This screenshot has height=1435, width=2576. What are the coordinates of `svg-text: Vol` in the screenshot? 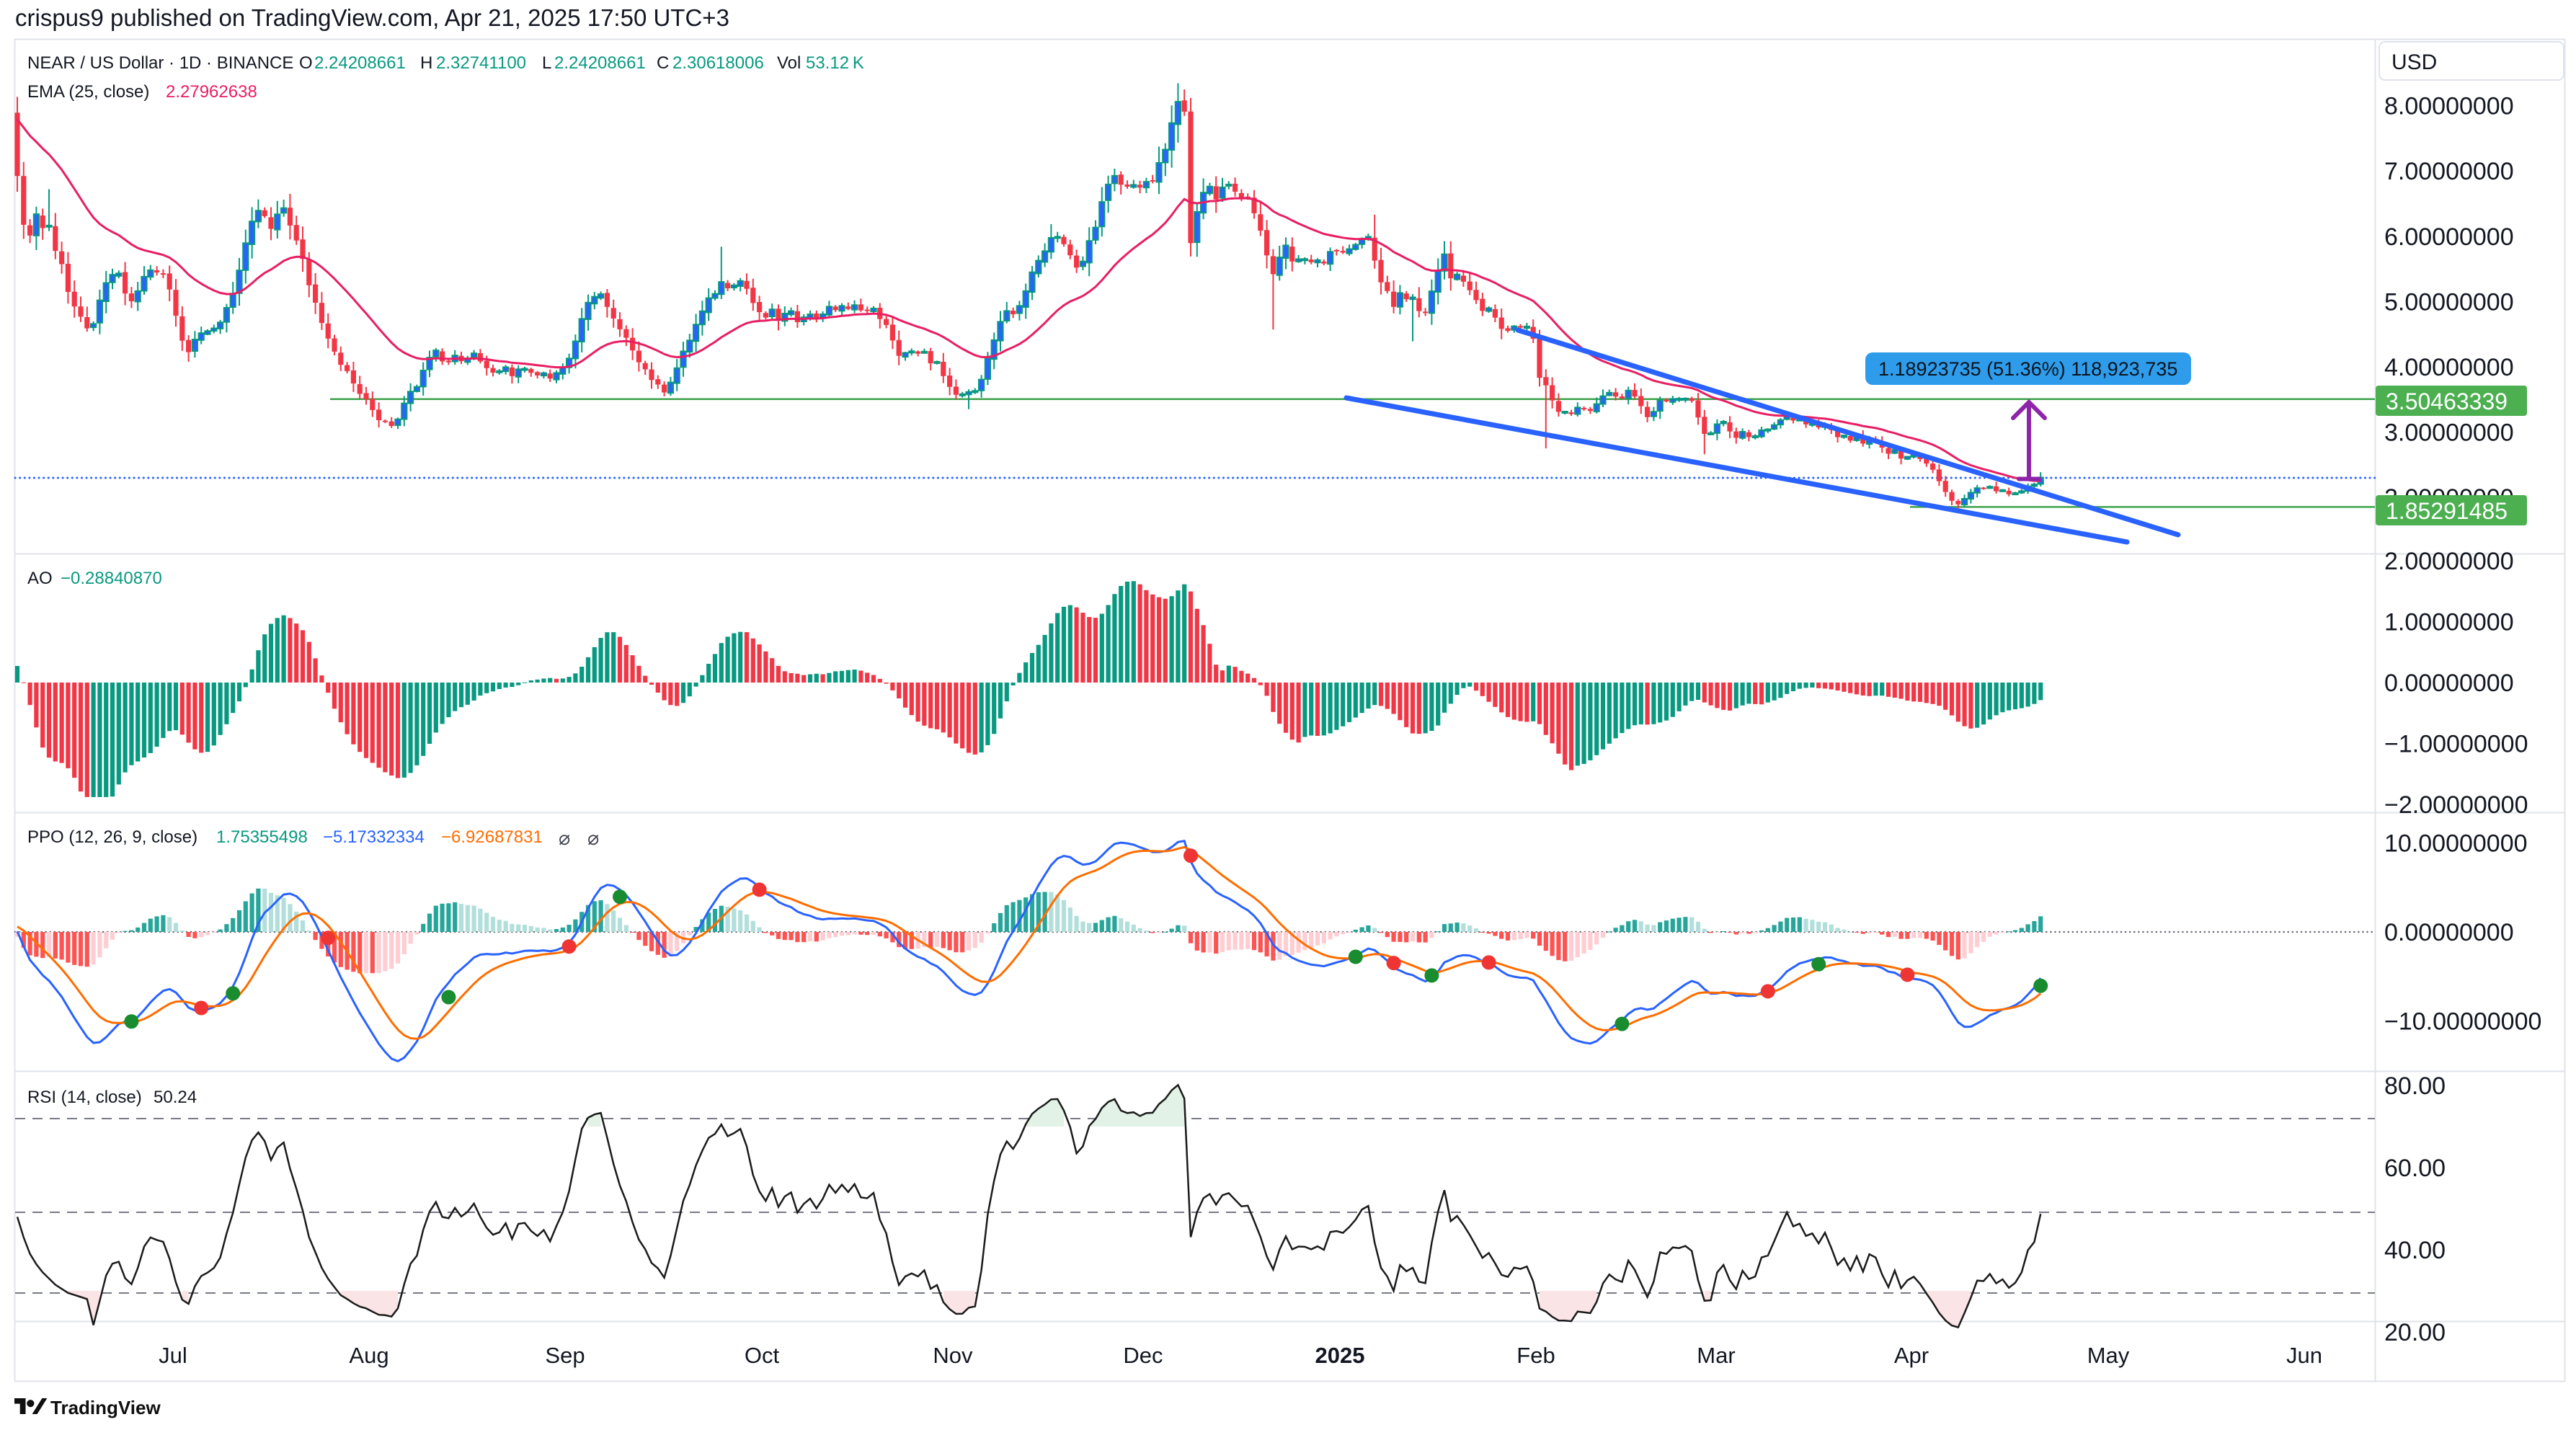 It's located at (789, 63).